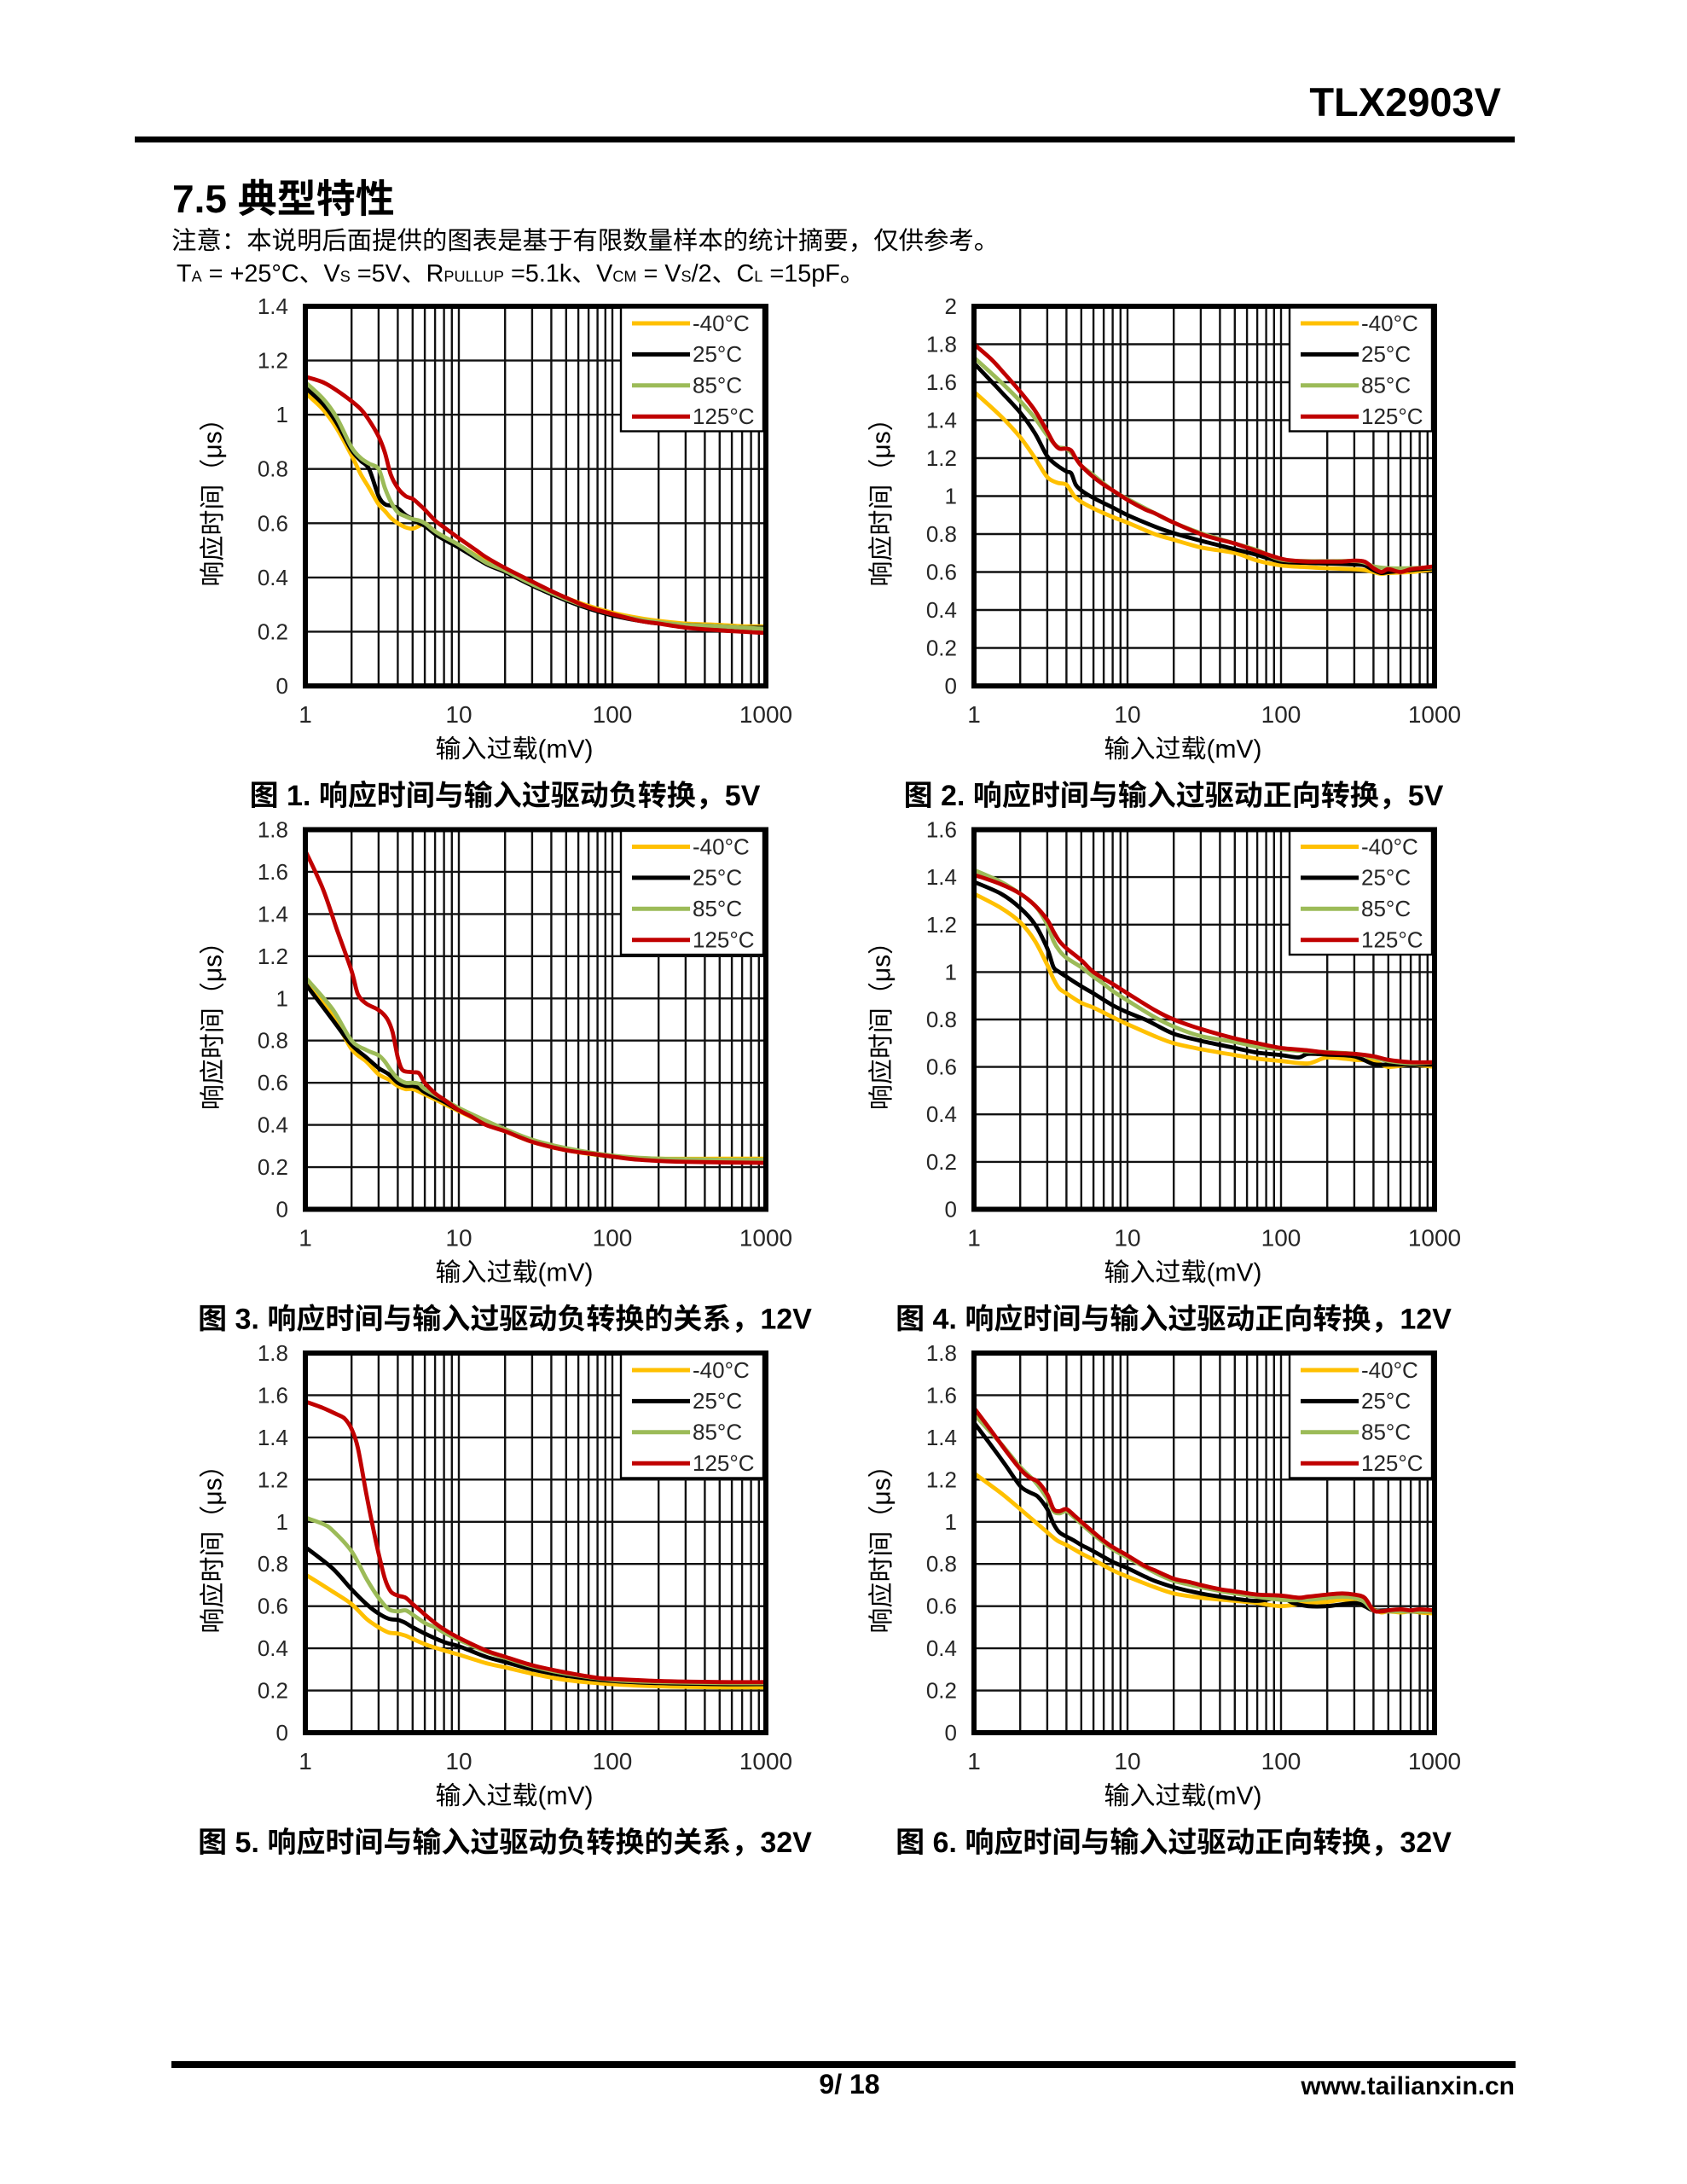 Image resolution: width=1687 pixels, height=2184 pixels. I want to click on svg-text: 2, so click(951, 306).